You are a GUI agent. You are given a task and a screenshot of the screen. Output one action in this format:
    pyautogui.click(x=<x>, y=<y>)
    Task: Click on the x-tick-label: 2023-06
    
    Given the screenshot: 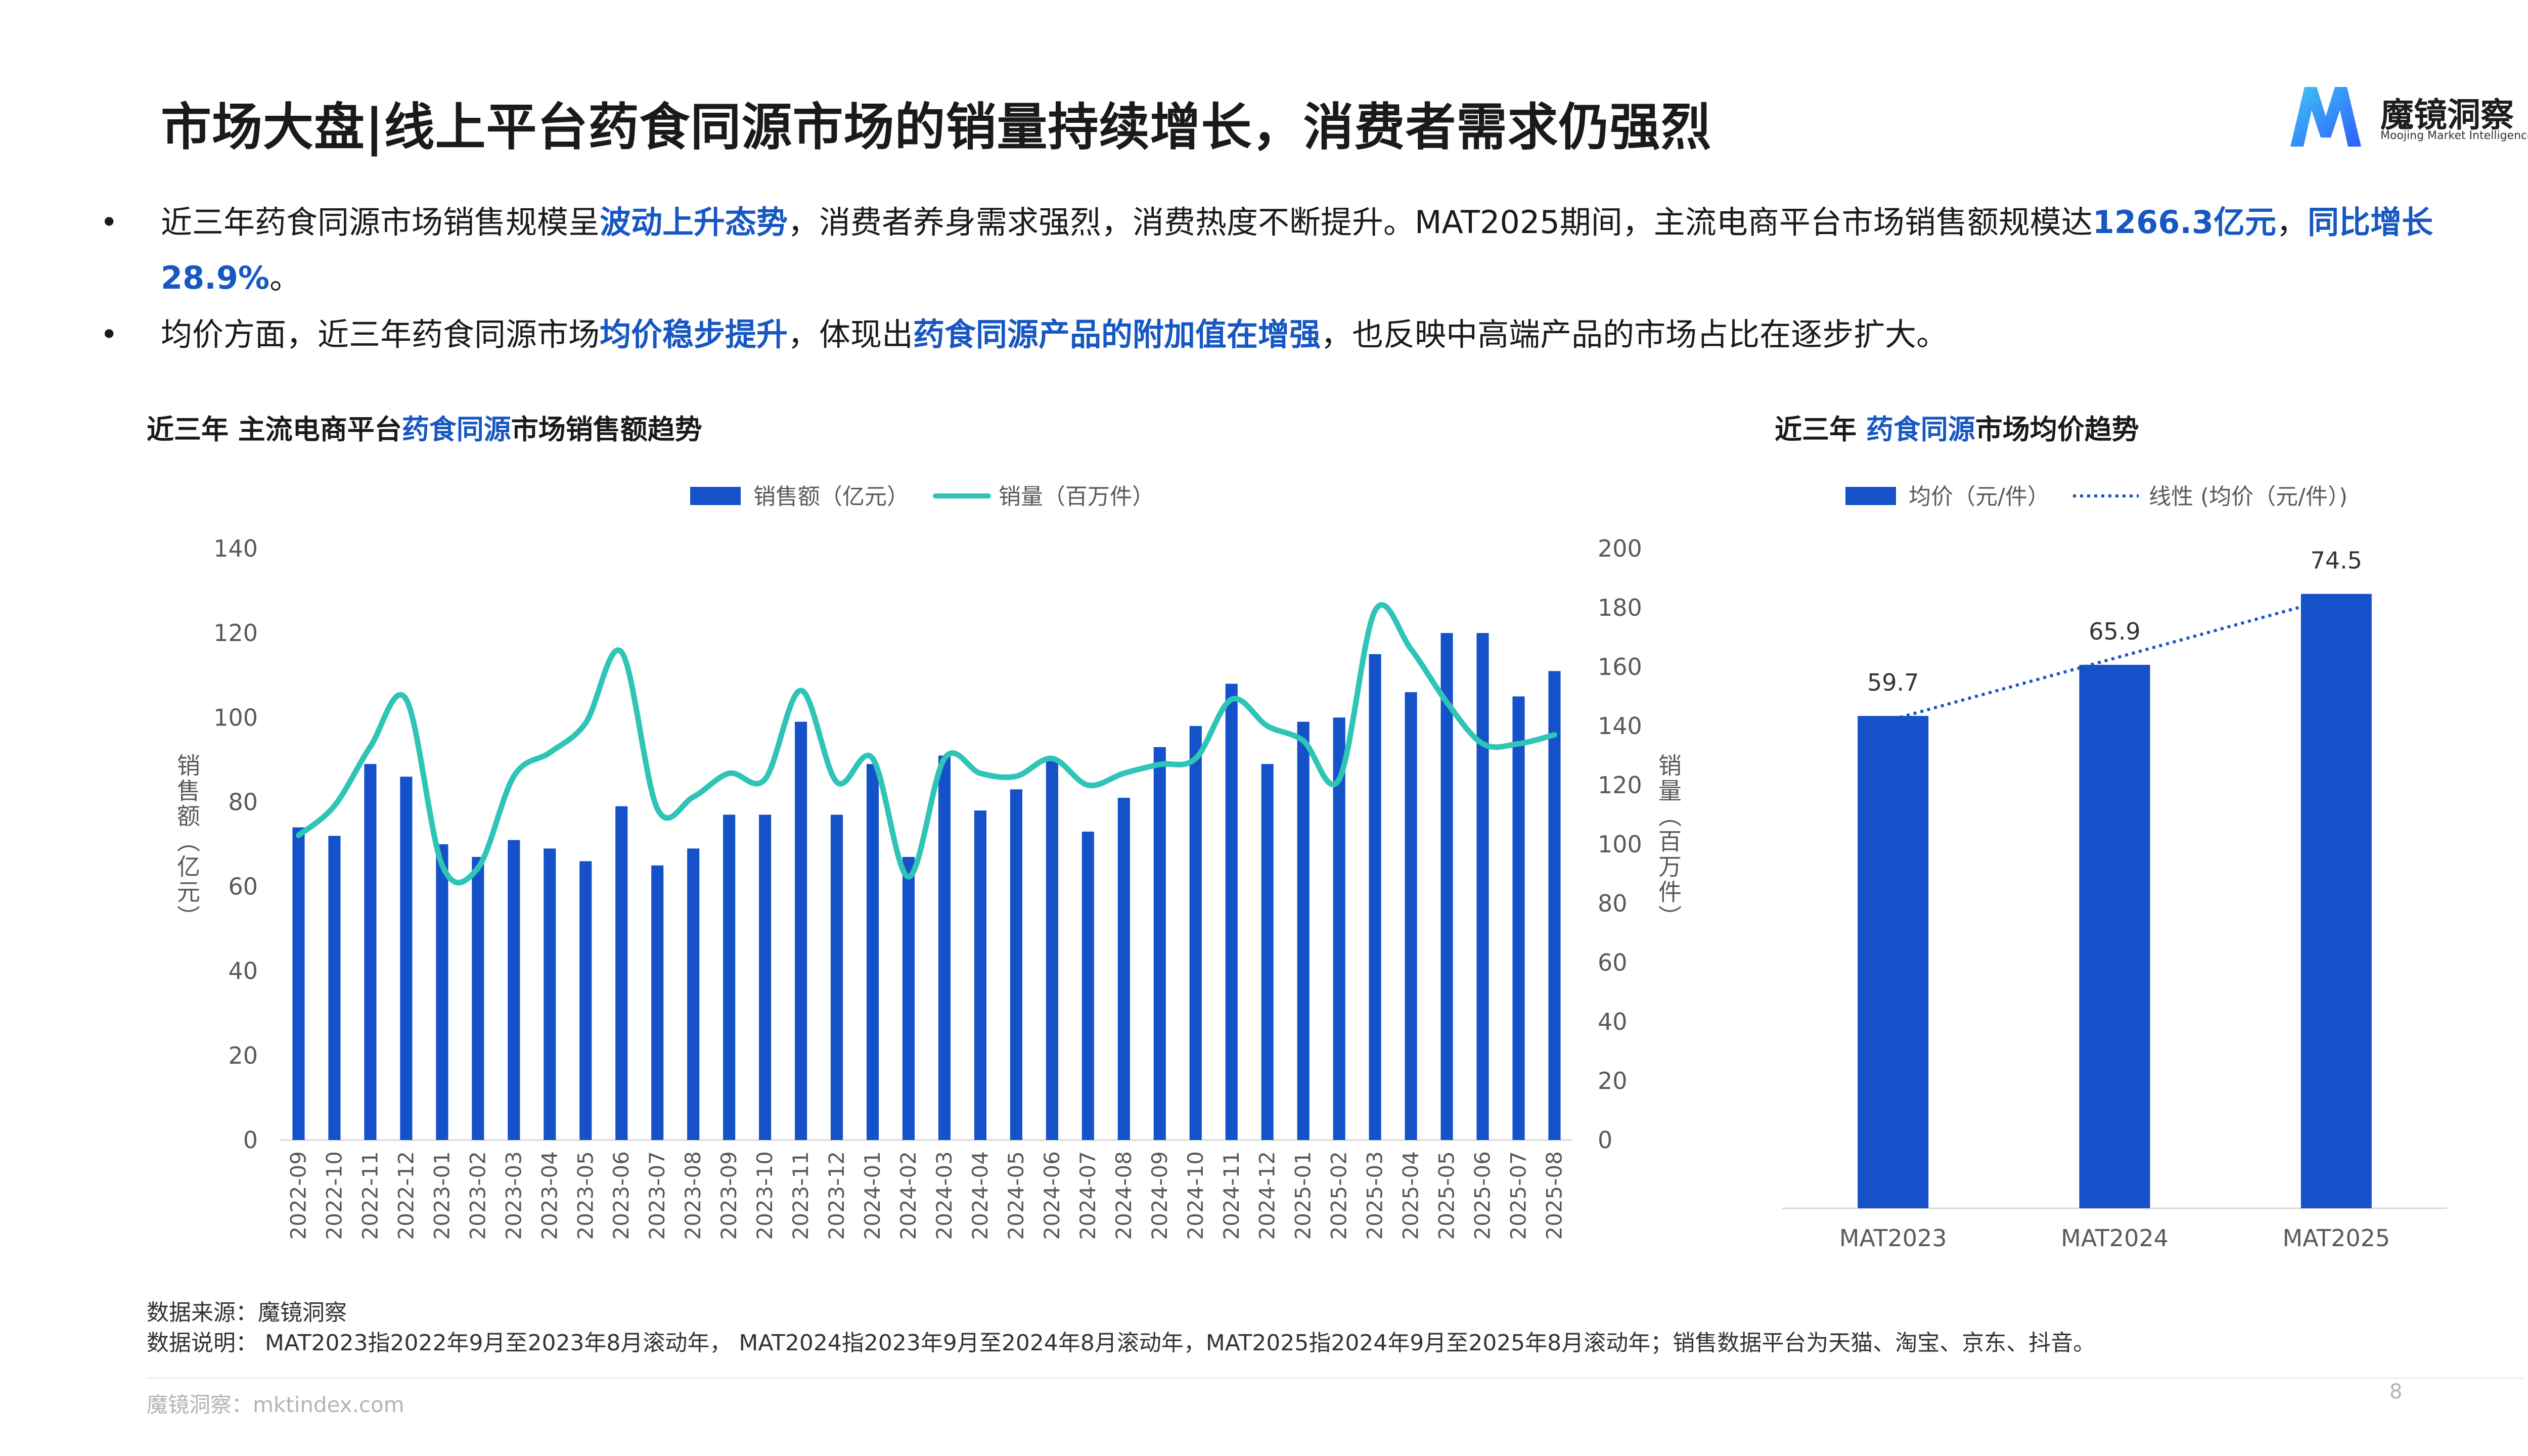 What is the action you would take?
    pyautogui.click(x=622, y=1195)
    